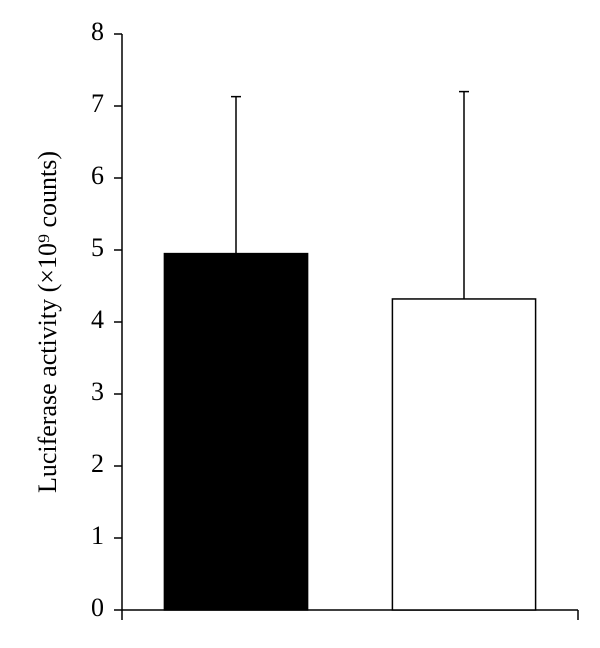  I want to click on y-tick-label: 5, so click(97, 247).